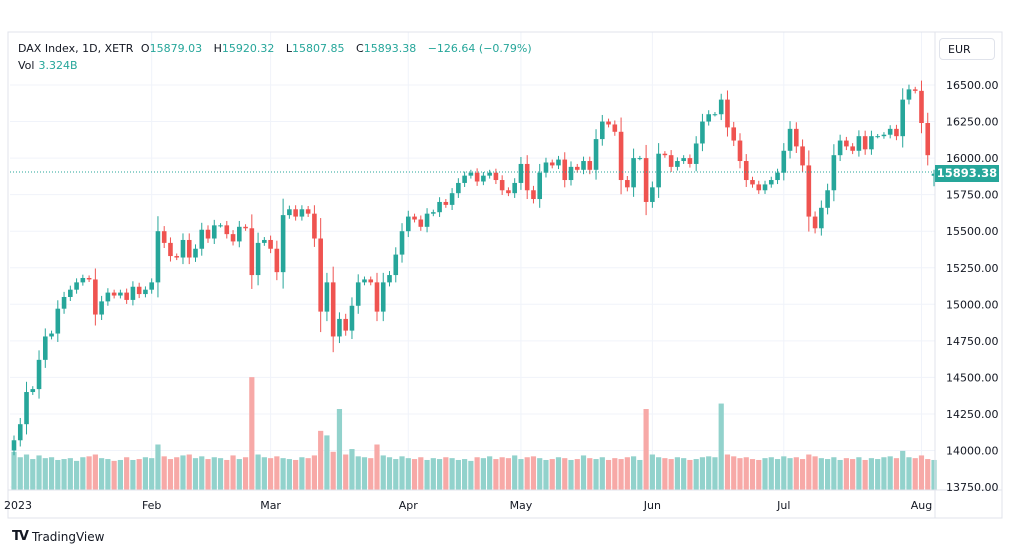 Image resolution: width=1012 pixels, height=555 pixels. What do you see at coordinates (967, 49) in the screenshot?
I see `currency-button: EUR` at bounding box center [967, 49].